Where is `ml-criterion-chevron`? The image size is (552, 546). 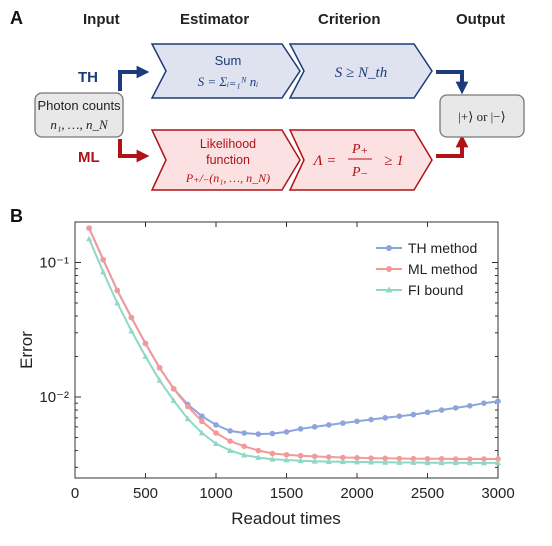
ml-criterion-chevron is located at coordinates (360, 160).